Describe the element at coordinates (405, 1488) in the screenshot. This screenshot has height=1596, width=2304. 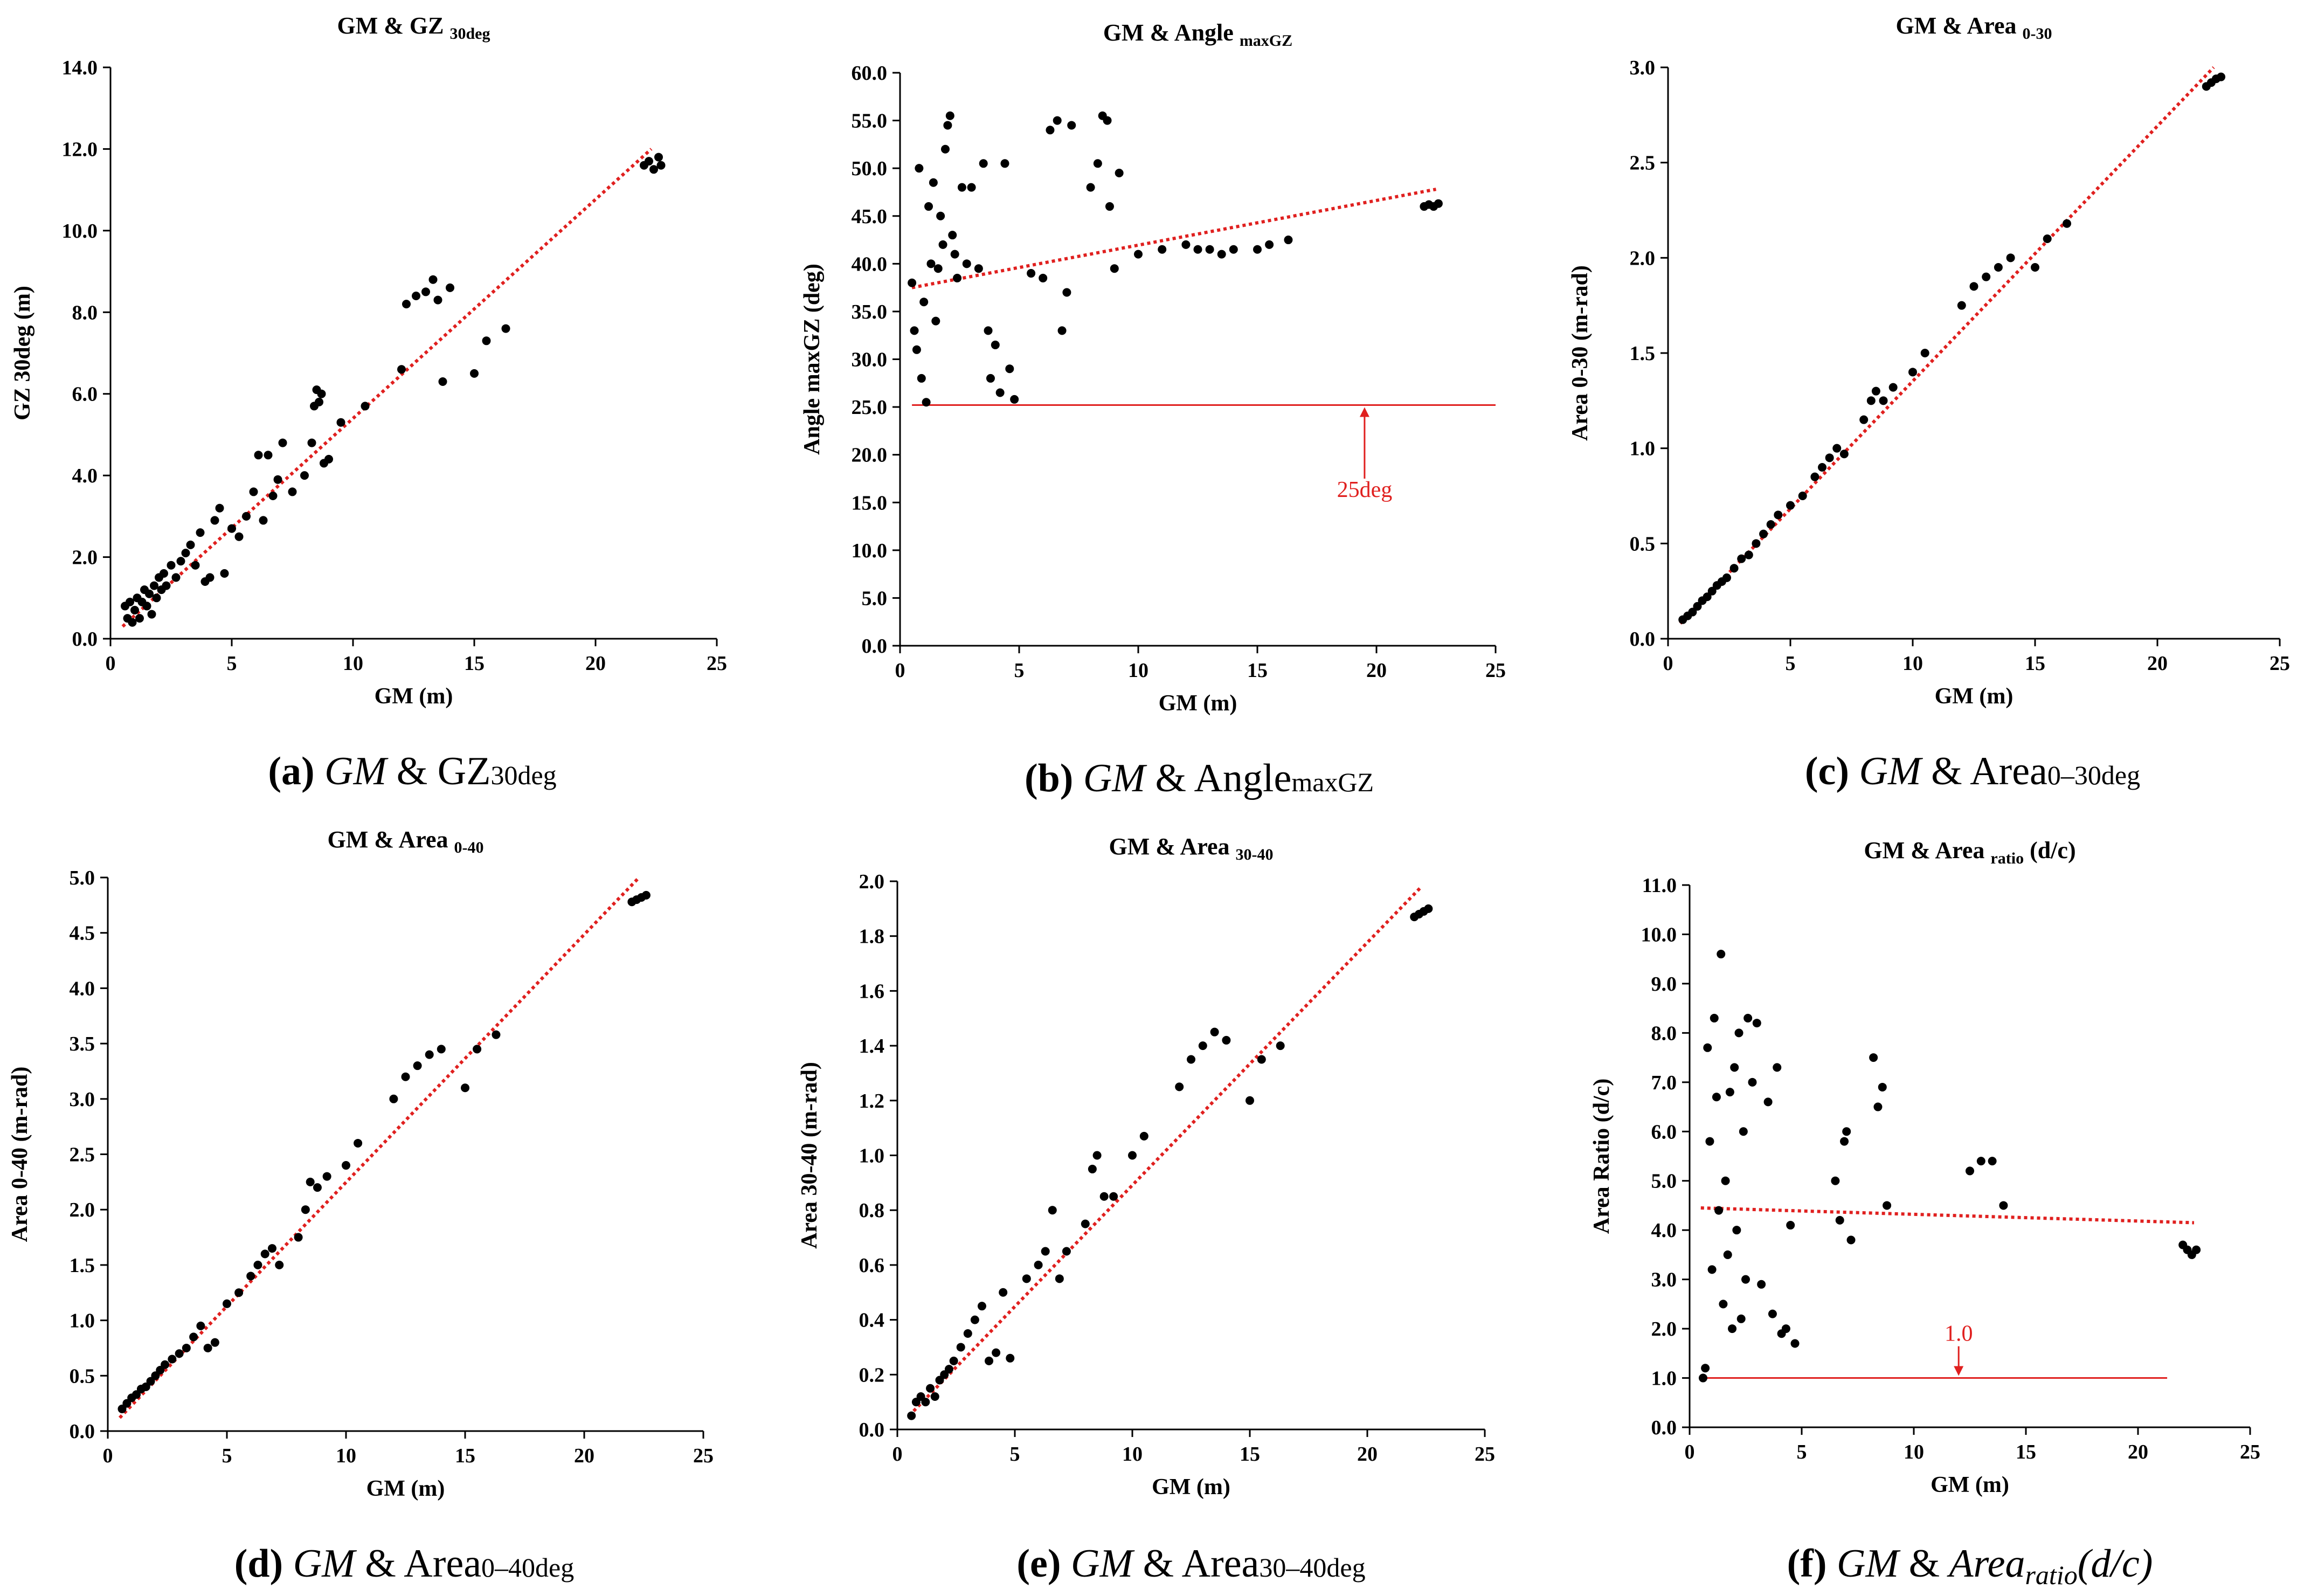
I see `x-axis-label: GM (m)` at that location.